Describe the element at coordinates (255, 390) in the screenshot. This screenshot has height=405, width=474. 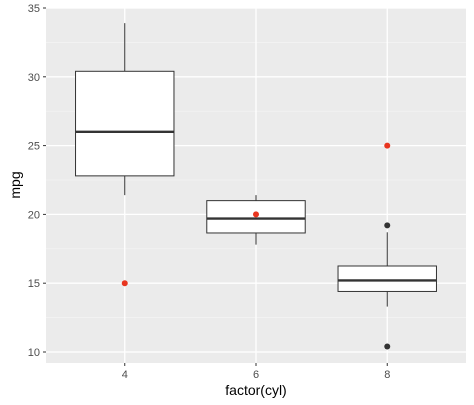
I see `x-axis-title: factor(cyl)` at that location.